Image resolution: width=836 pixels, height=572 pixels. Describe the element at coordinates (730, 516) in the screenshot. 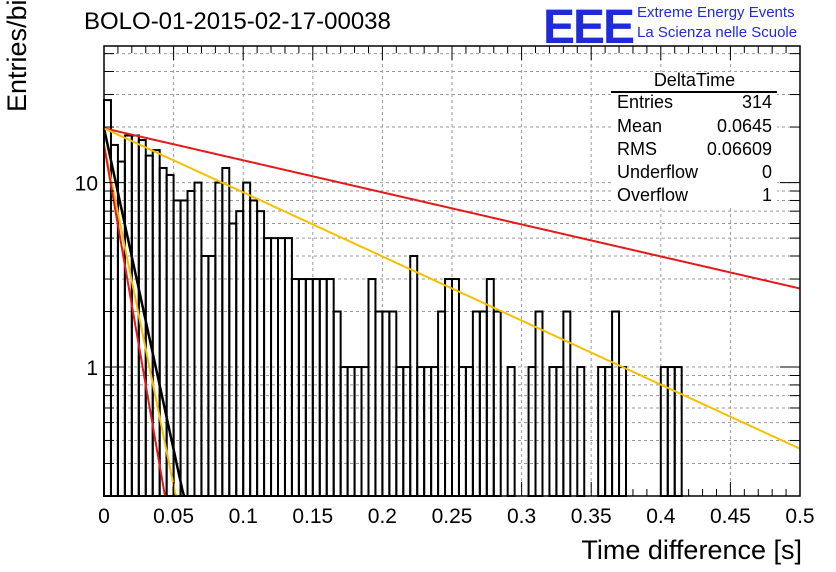

I see `x-tick-label: 0.45` at that location.